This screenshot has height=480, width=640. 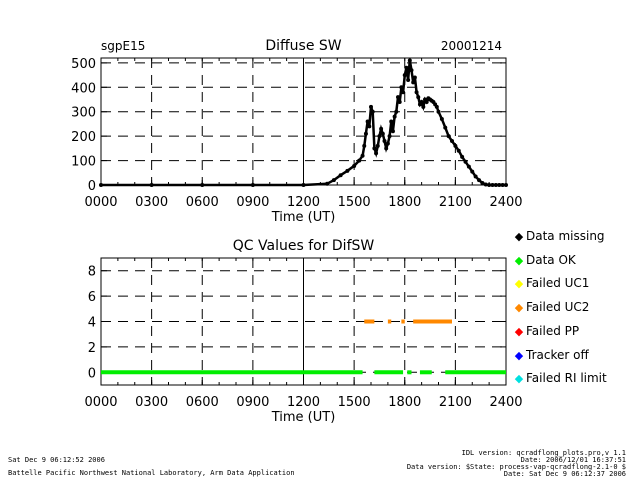 I want to click on qc-x-tick-label: 0600, so click(x=202, y=402).